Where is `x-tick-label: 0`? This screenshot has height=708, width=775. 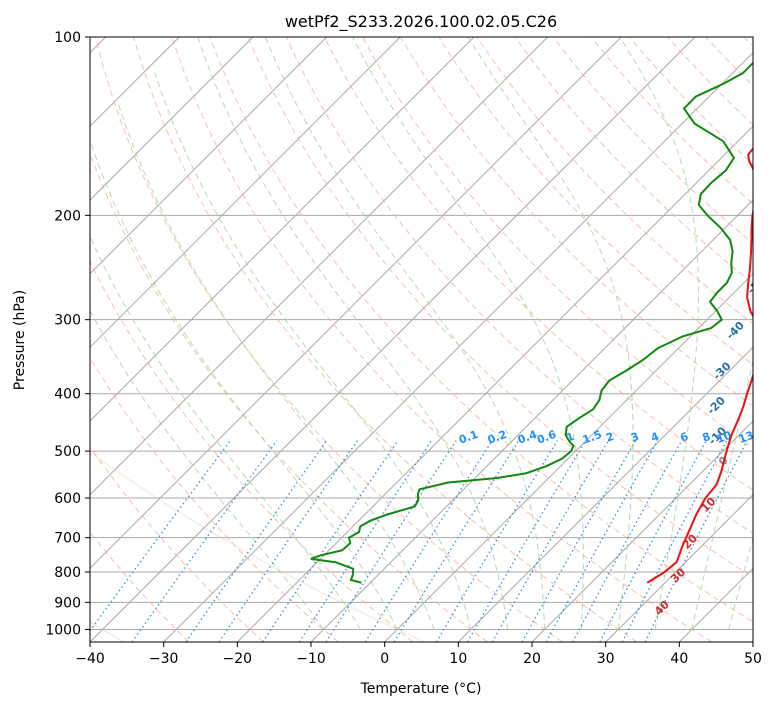
x-tick-label: 0 is located at coordinates (384, 659).